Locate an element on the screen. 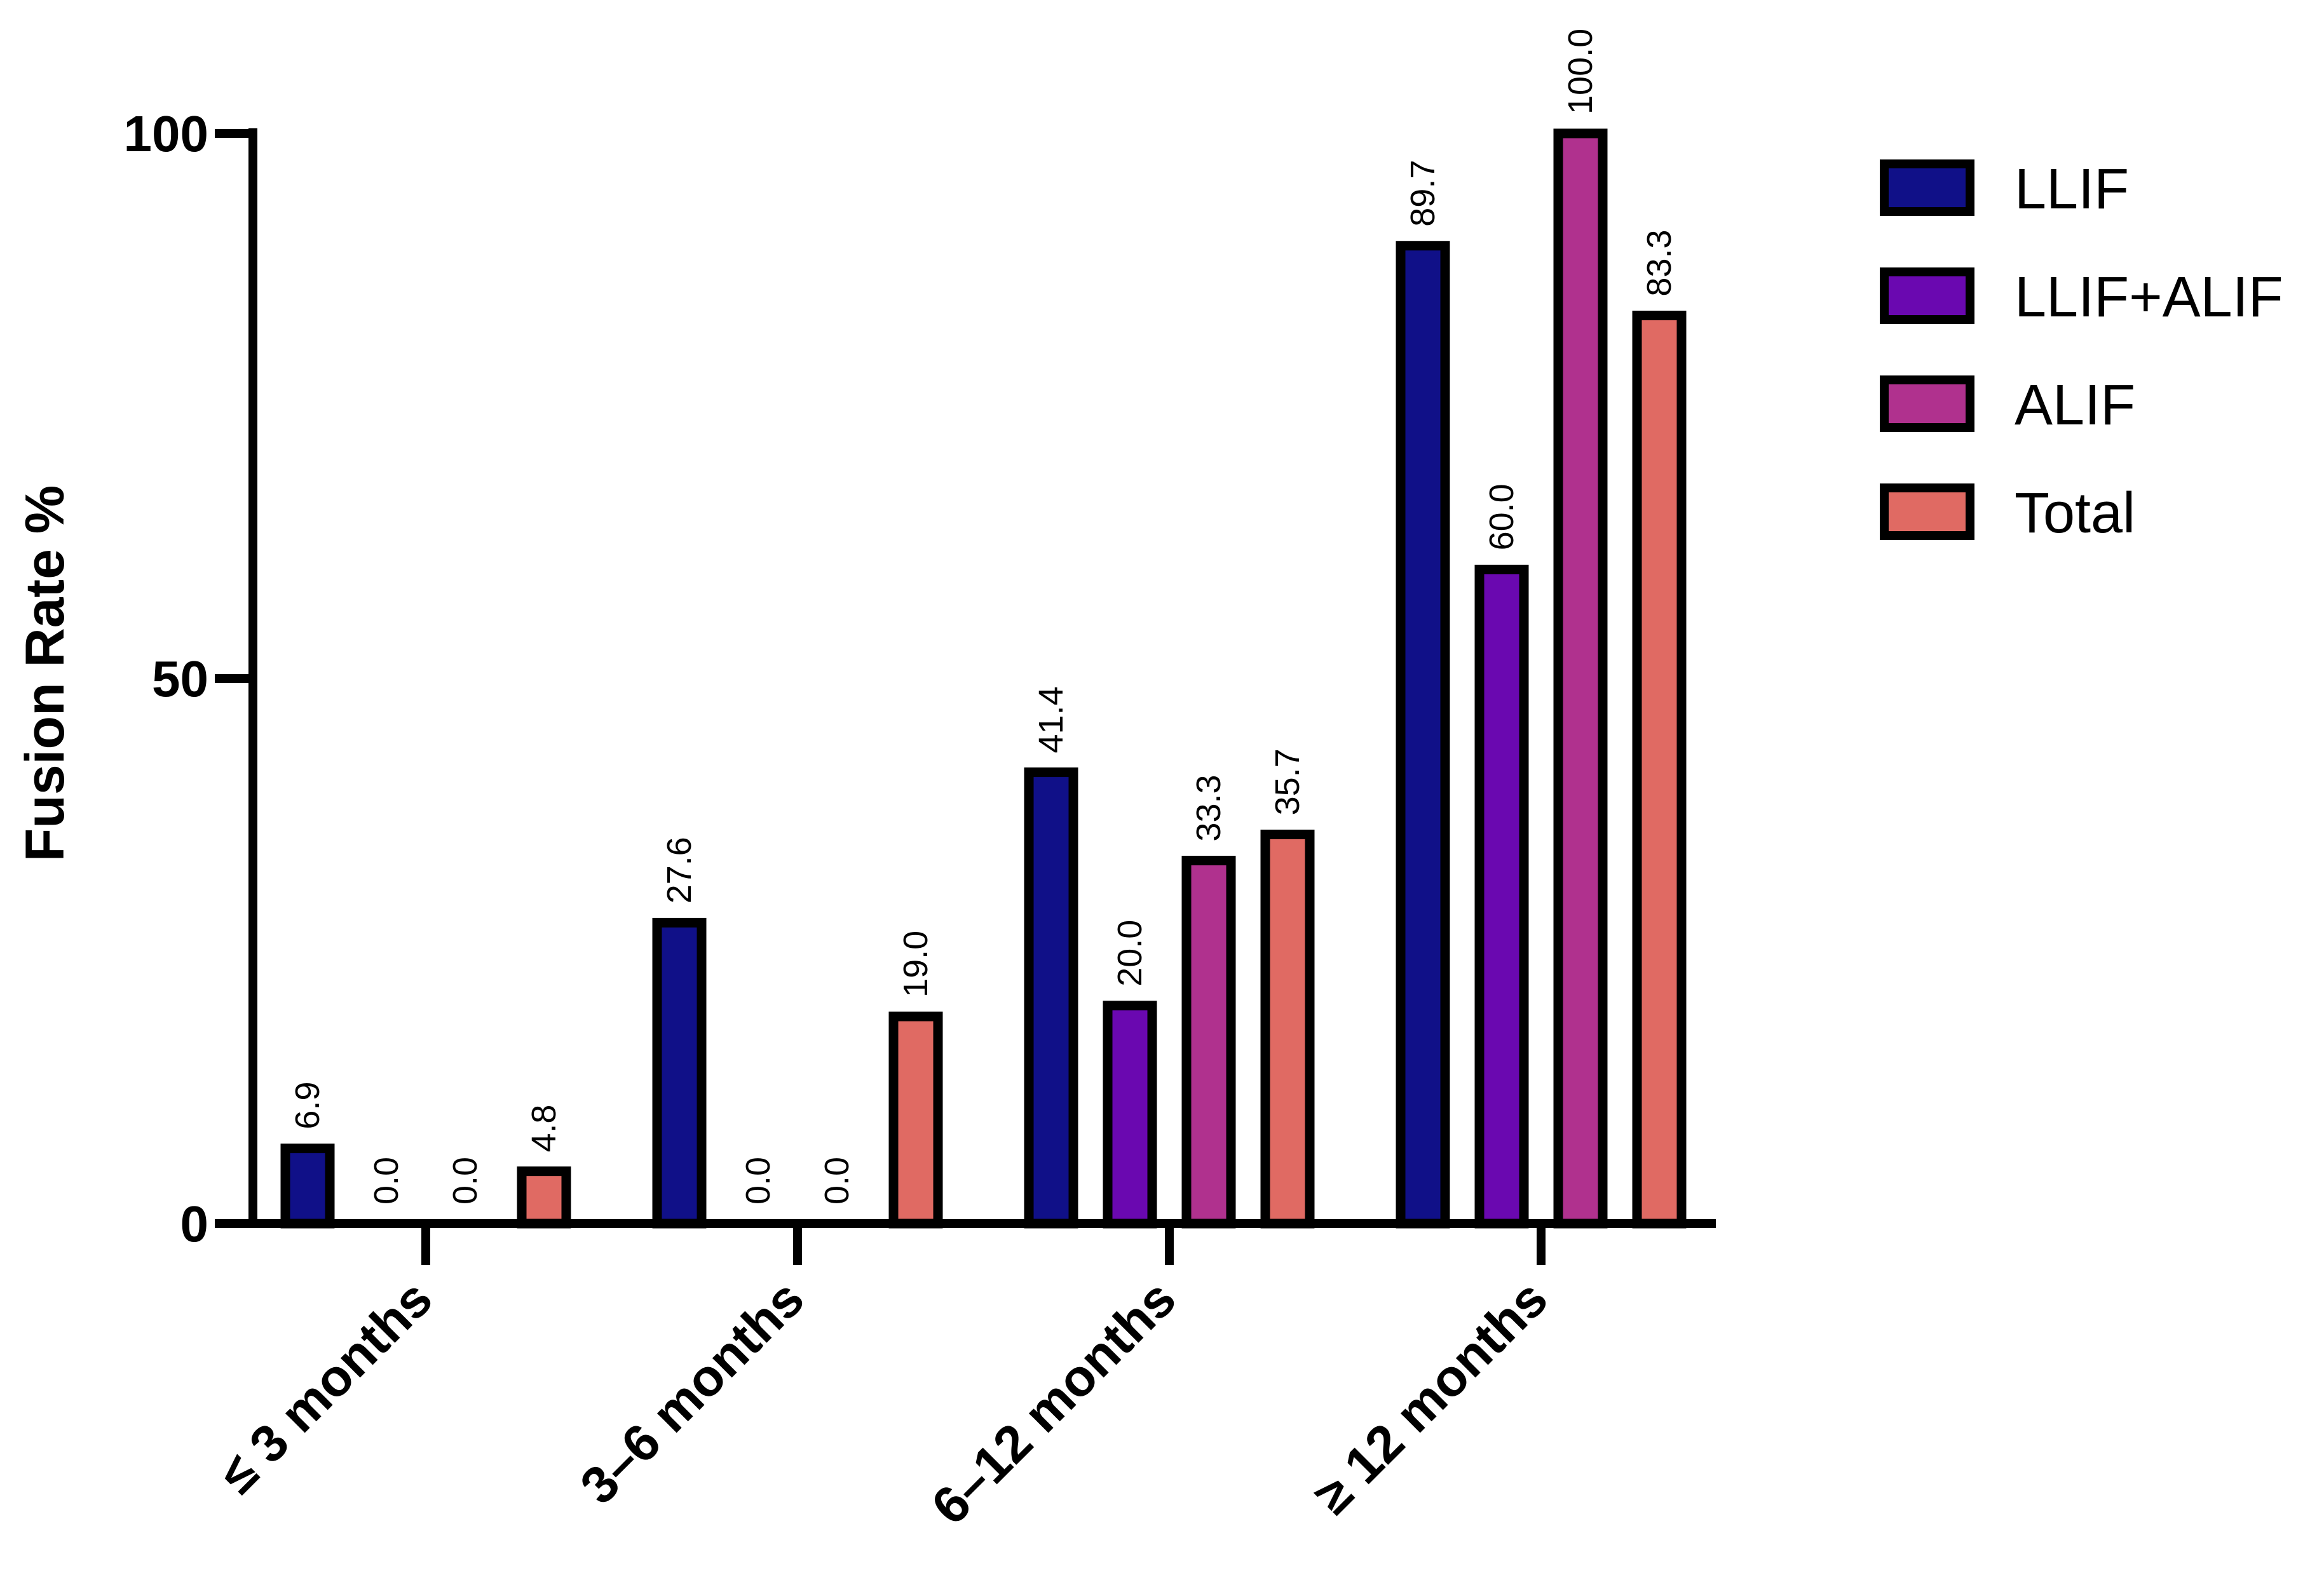 The image size is (2324, 1580). y-tick-label: 0 is located at coordinates (194, 1224).